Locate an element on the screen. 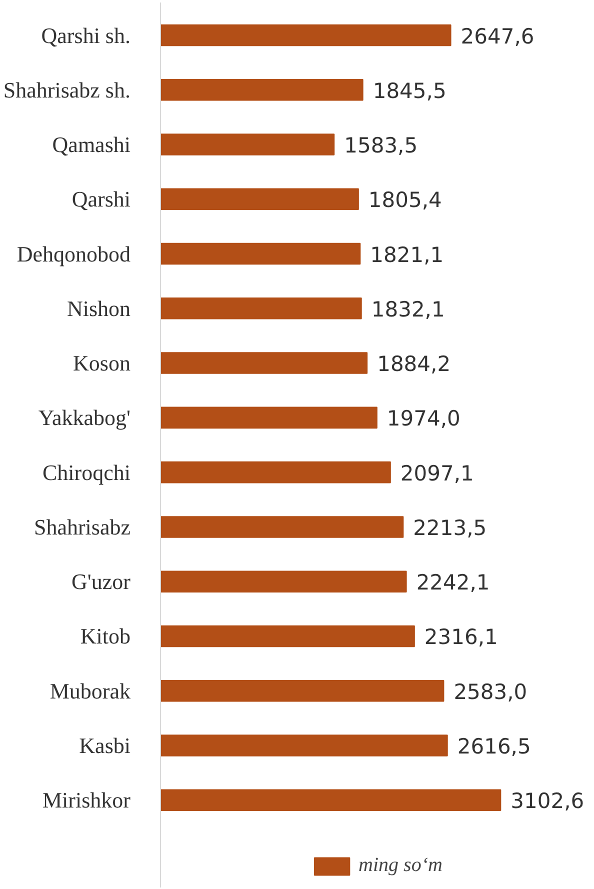 This screenshot has height=889, width=594. y-tick-label: Qarshi is located at coordinates (101, 199).